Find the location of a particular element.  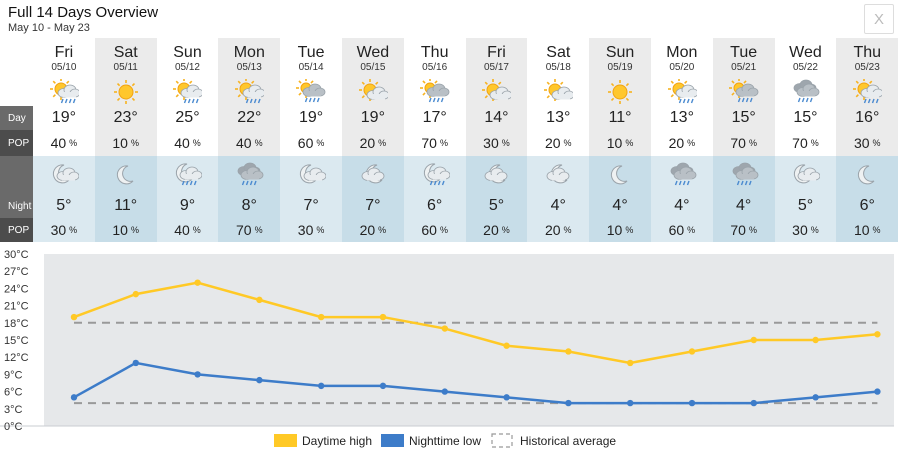

day-header: Mon 05/13 is located at coordinates (249, 58).